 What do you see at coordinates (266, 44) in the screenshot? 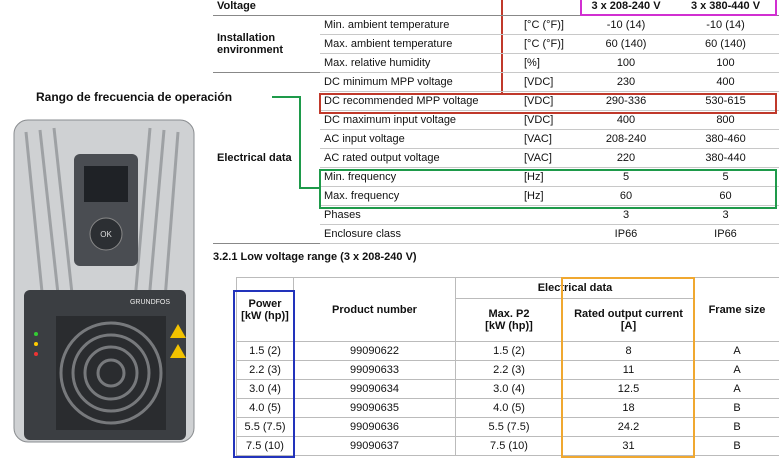
I see `group-label: Installation environment` at bounding box center [266, 44].